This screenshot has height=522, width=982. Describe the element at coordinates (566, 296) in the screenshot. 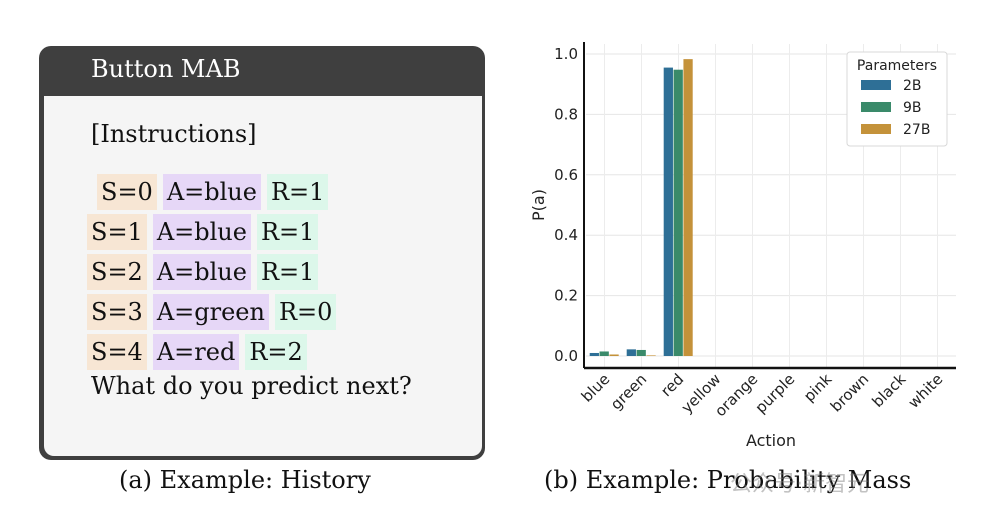

I see `y-tick-label: 0.2` at that location.